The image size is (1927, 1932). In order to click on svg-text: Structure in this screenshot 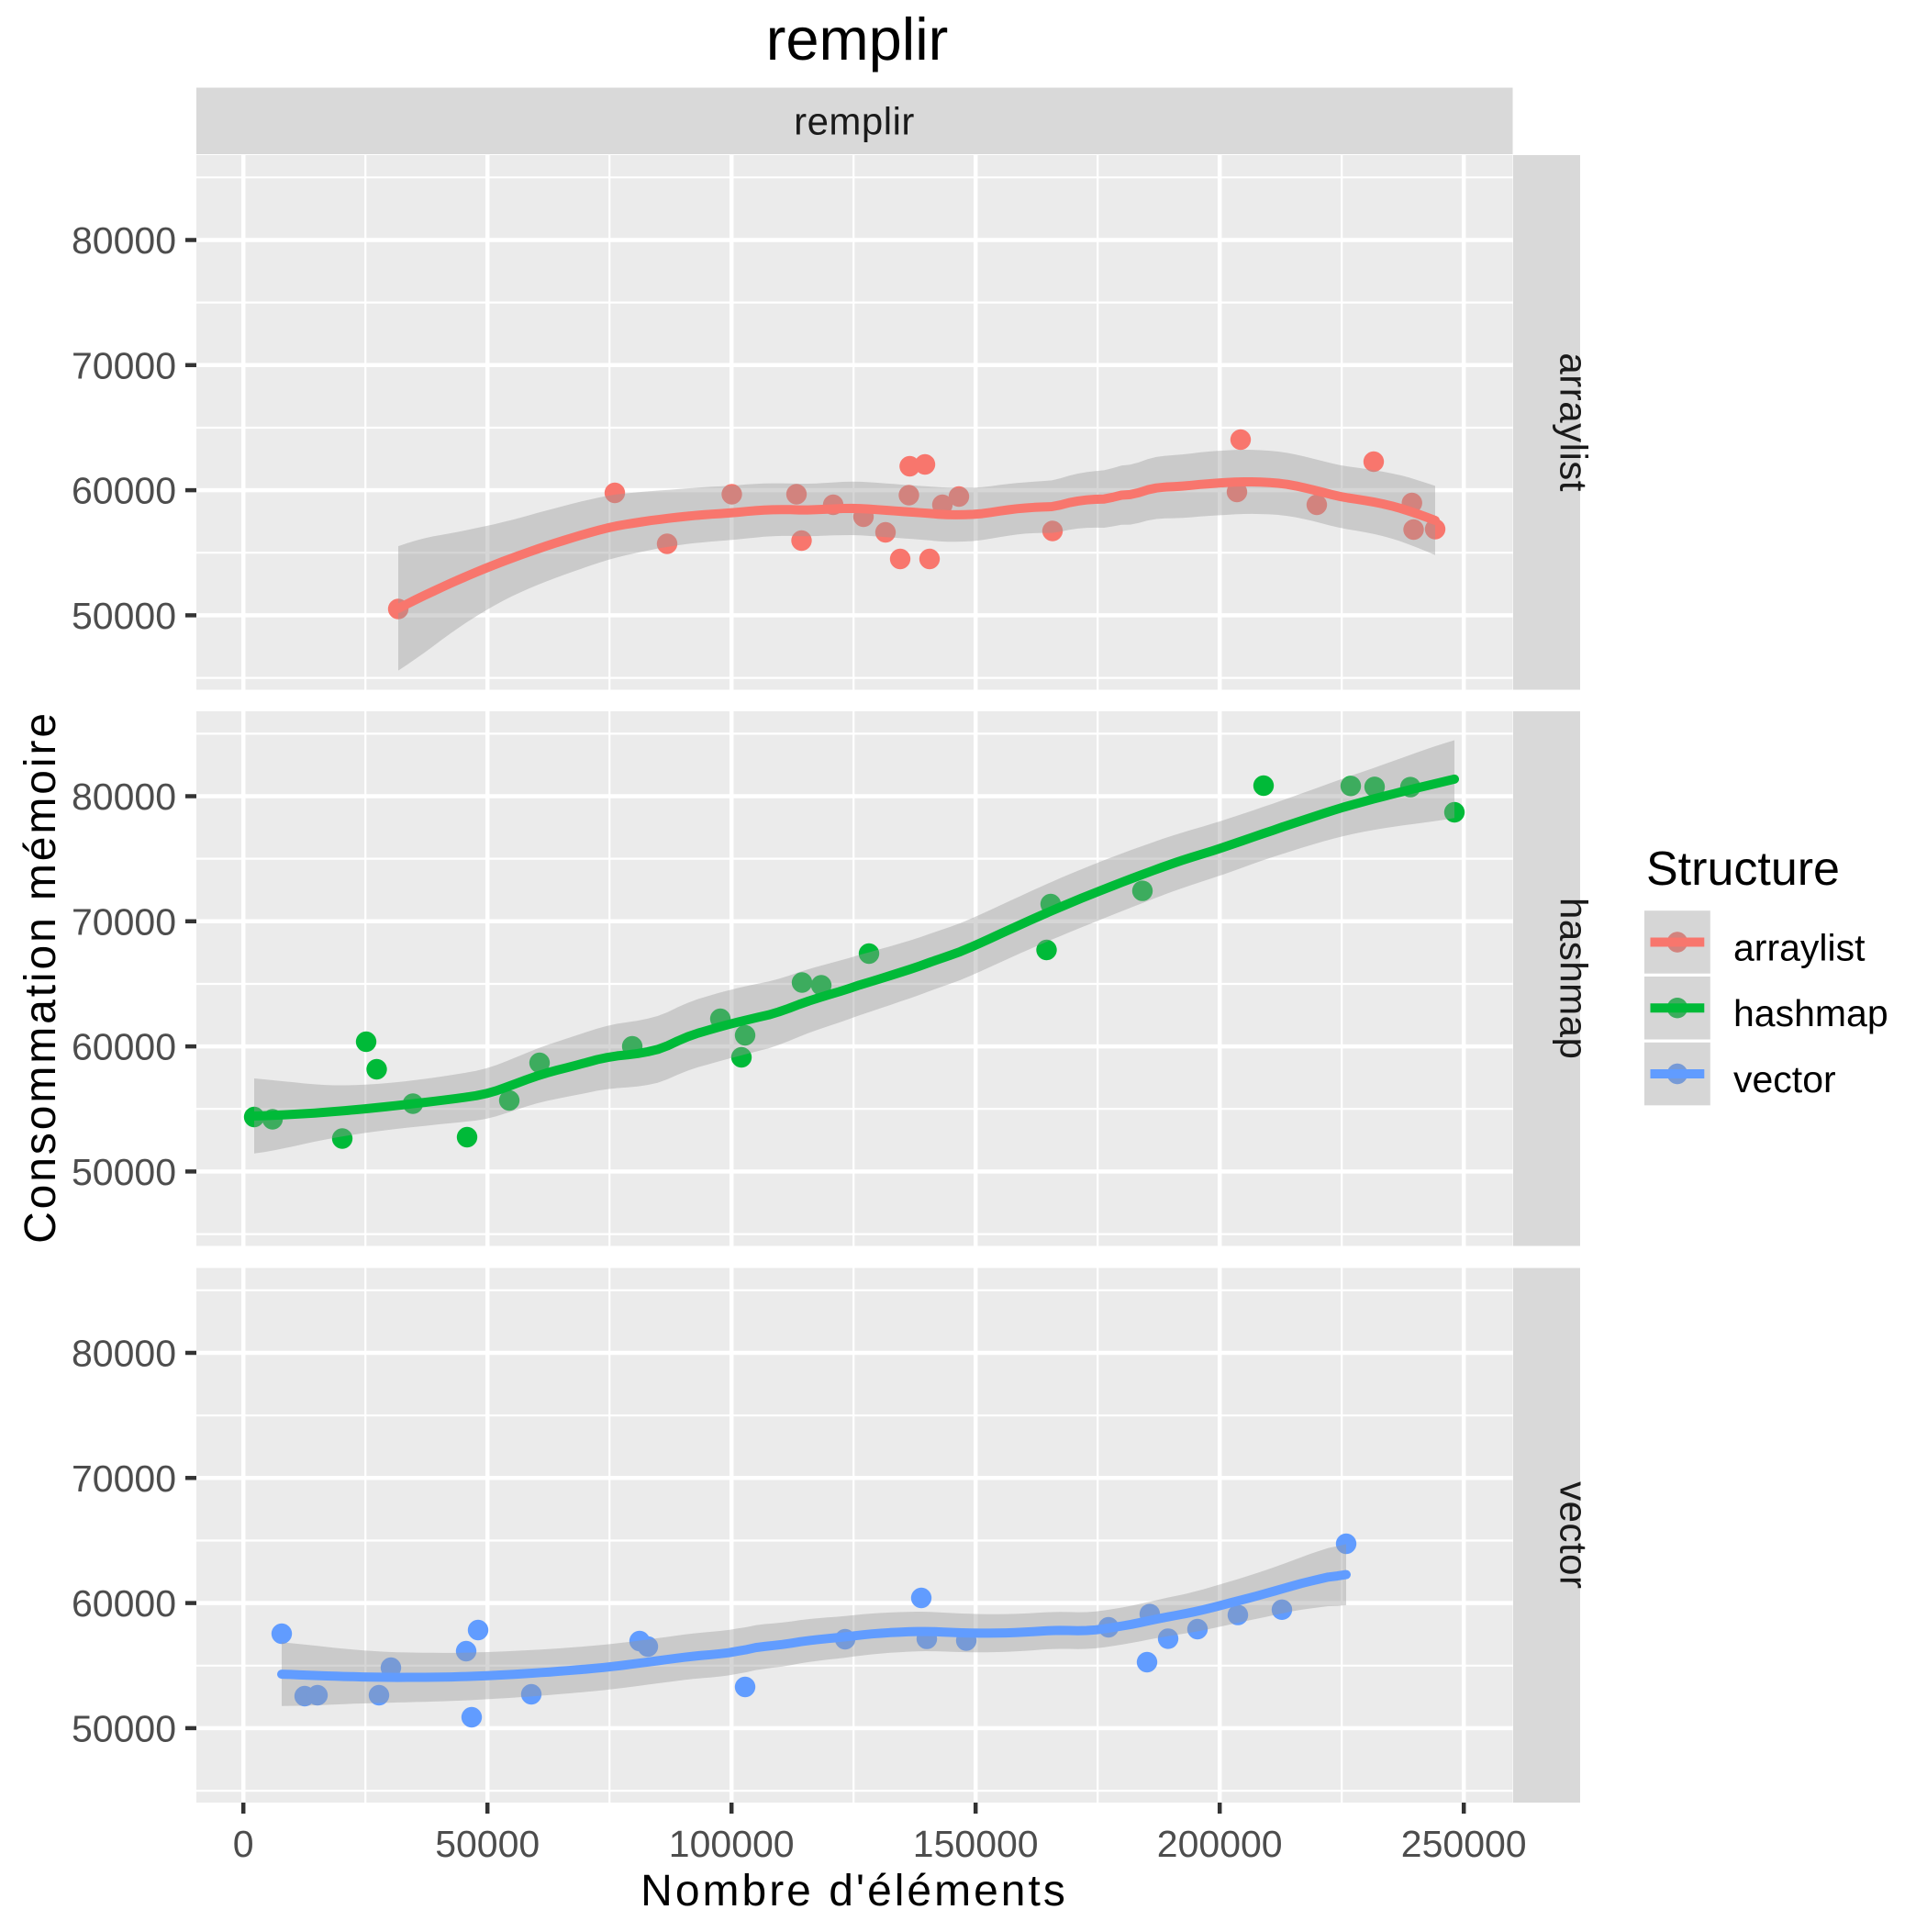, I will do `click(1743, 869)`.